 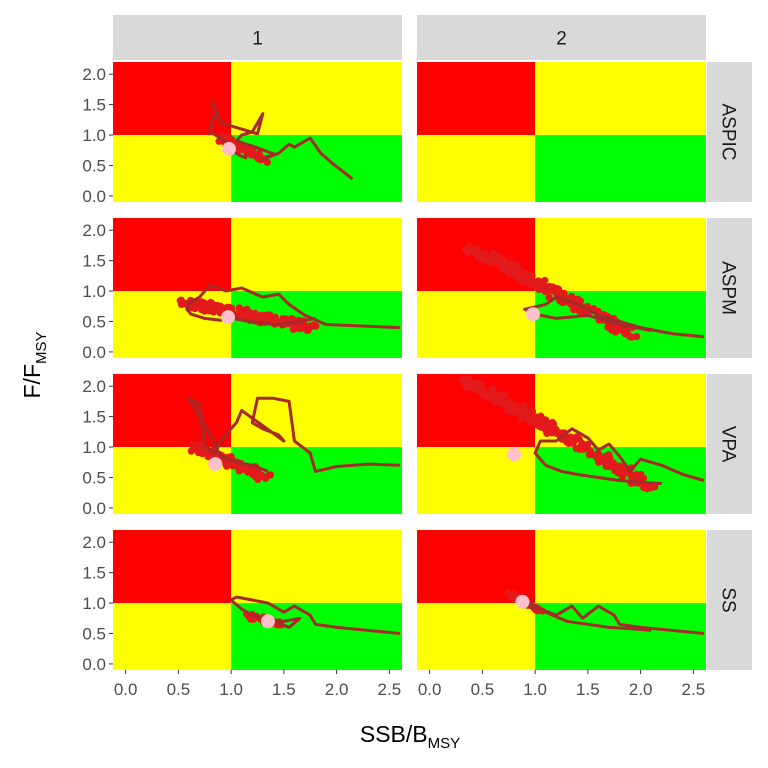 I want to click on y-axis-title: F/FMSY, so click(x=34, y=364).